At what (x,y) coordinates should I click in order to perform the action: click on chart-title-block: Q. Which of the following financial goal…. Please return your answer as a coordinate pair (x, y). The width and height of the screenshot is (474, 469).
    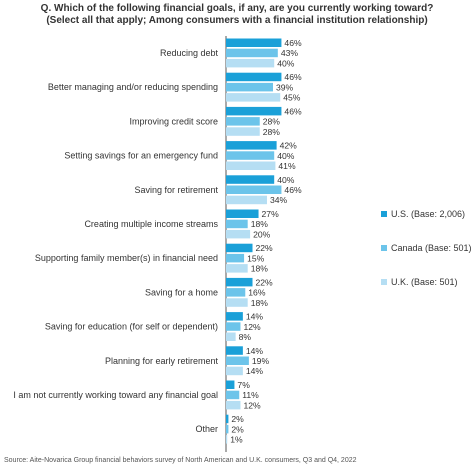
    Looking at the image, I should click on (237, 15).